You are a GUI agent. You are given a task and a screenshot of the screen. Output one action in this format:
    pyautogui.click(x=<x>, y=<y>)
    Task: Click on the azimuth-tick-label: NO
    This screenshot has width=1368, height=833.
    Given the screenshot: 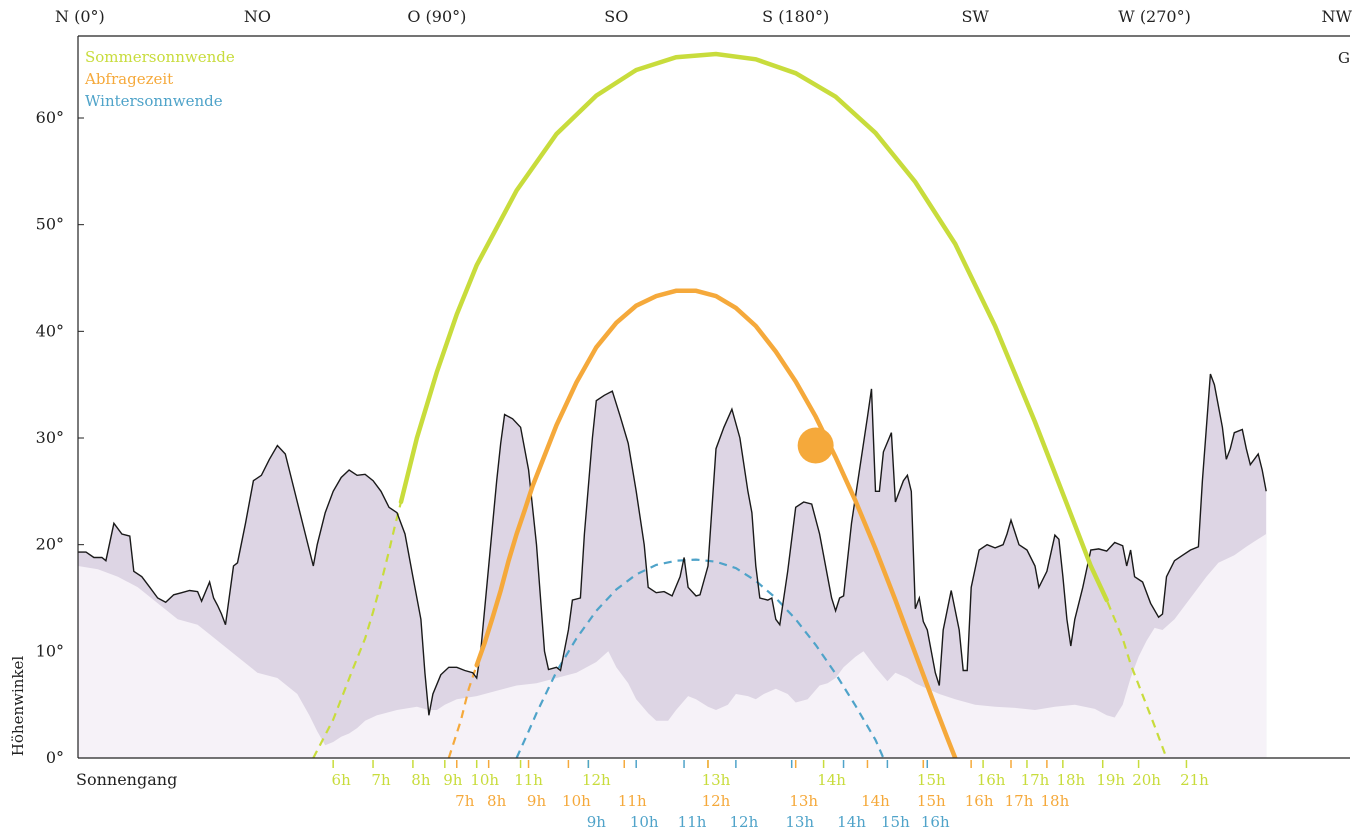 What is the action you would take?
    pyautogui.click(x=257, y=16)
    